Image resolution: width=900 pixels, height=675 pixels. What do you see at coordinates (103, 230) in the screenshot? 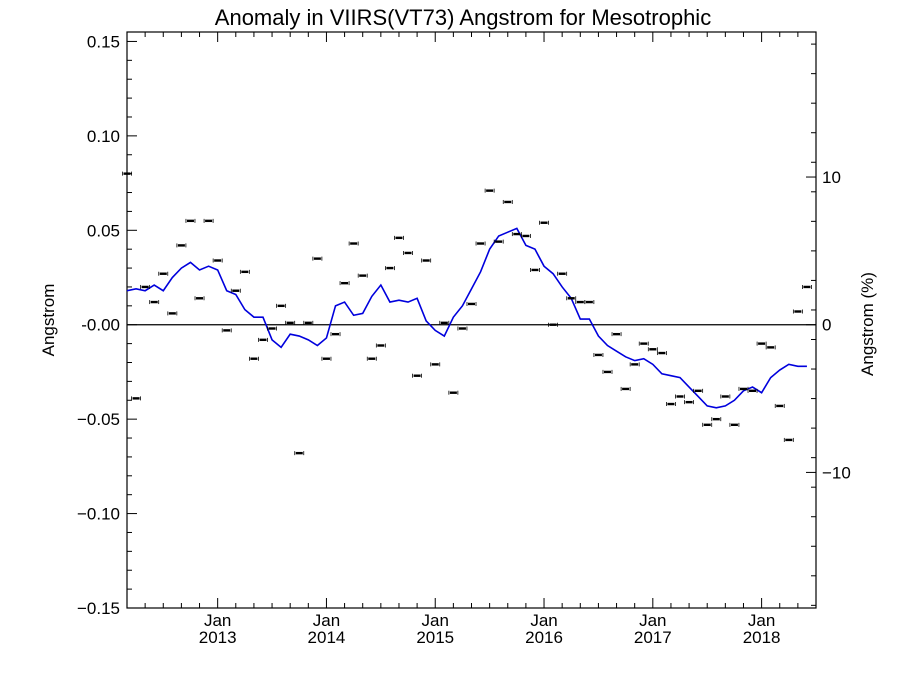
I see `y-tick-label: 0.05` at bounding box center [103, 230].